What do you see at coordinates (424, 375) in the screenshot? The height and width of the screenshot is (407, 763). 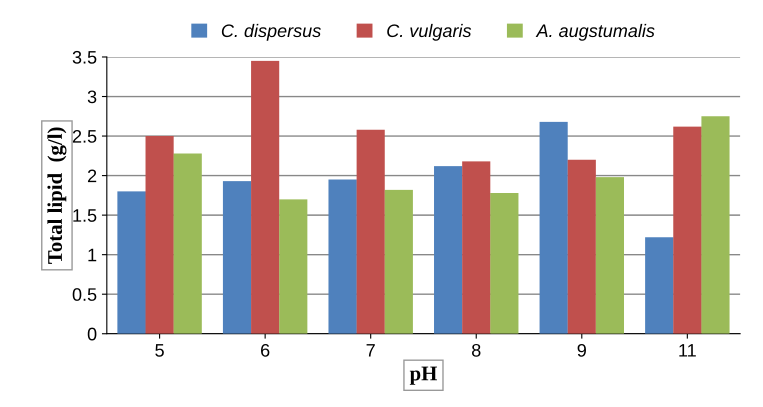 I see `x-axis-title: pH` at bounding box center [424, 375].